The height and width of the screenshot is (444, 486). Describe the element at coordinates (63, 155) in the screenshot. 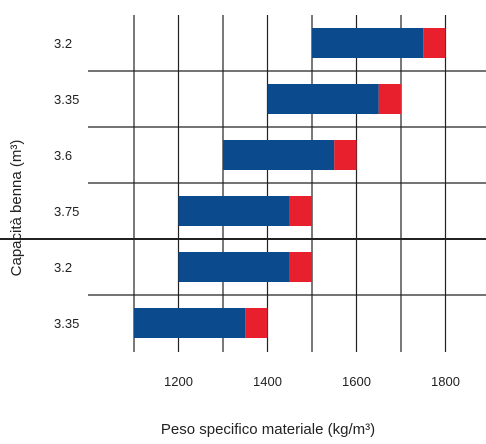

I see `category-label: 3.6` at that location.